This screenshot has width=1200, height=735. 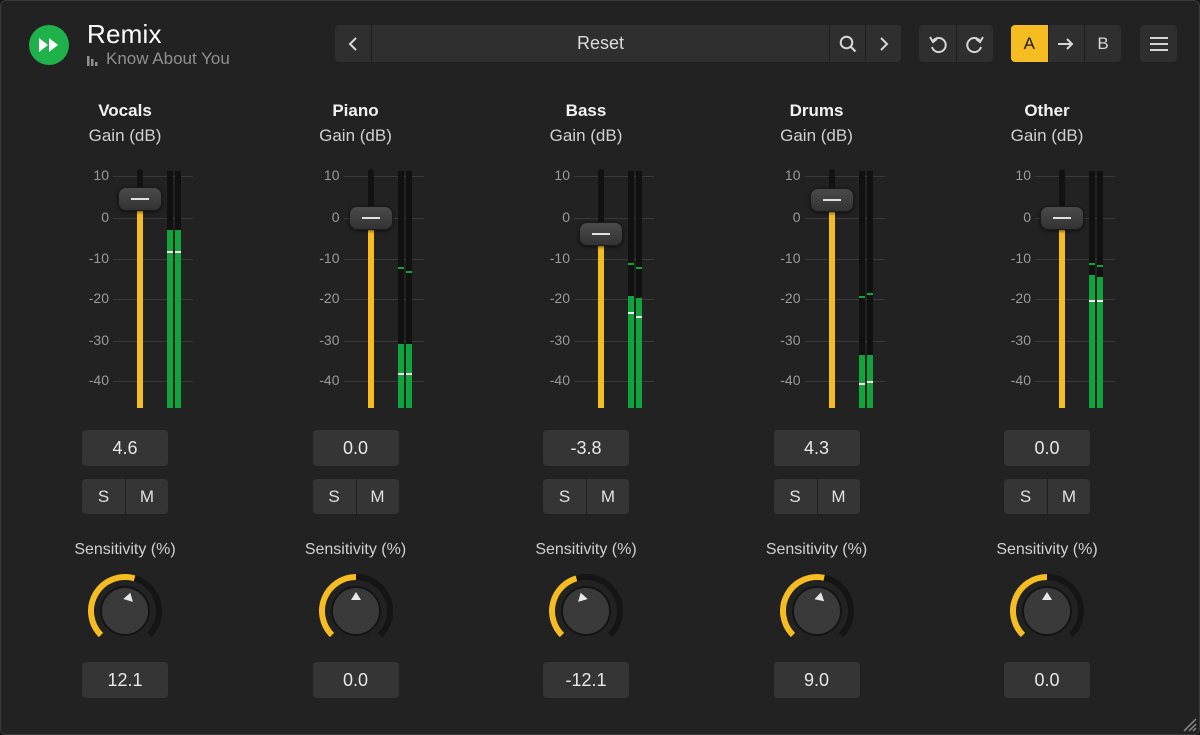 I want to click on gain-value-field: 4.6, so click(x=125, y=448).